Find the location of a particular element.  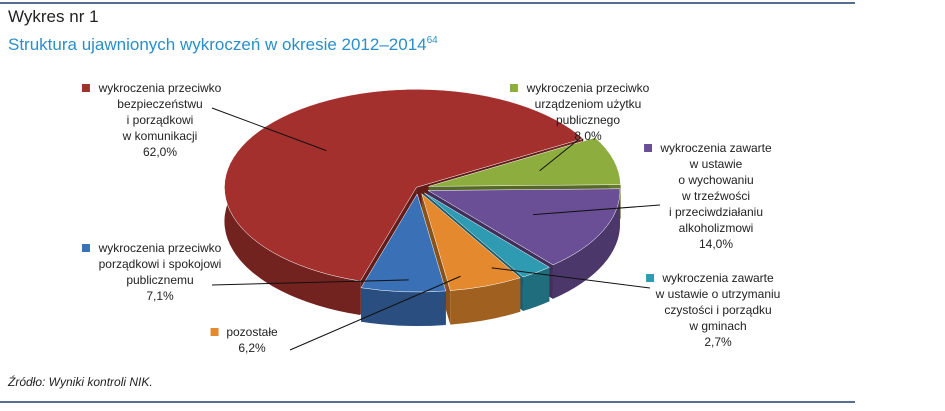

source: Źródło: Wyniki kontroli NIK. is located at coordinates (80, 381).